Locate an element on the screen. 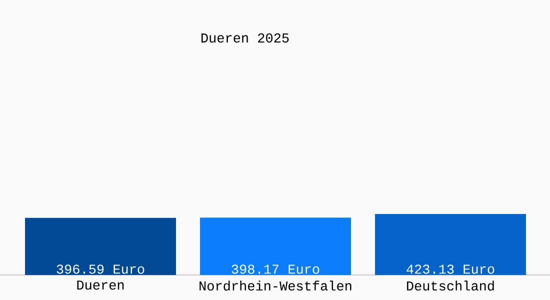 This screenshot has height=300, width=550. chart-title: Dueren 2025 is located at coordinates (245, 38).